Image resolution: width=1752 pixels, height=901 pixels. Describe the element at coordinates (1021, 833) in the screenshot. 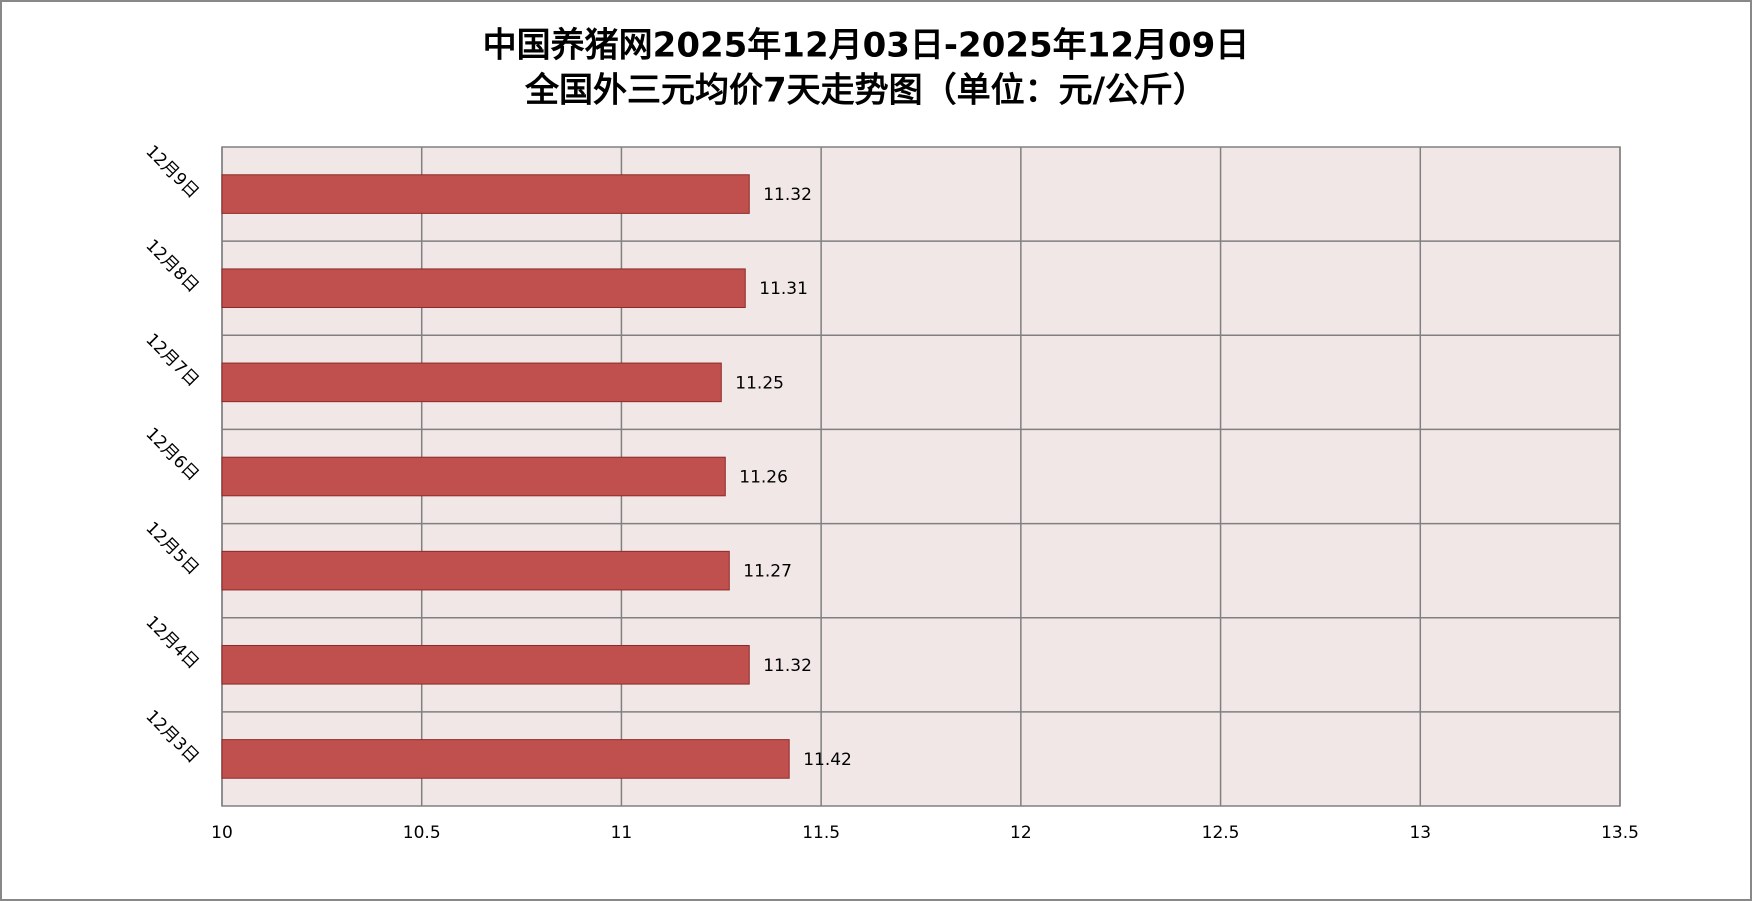

I see `x-tick-label: 12` at that location.